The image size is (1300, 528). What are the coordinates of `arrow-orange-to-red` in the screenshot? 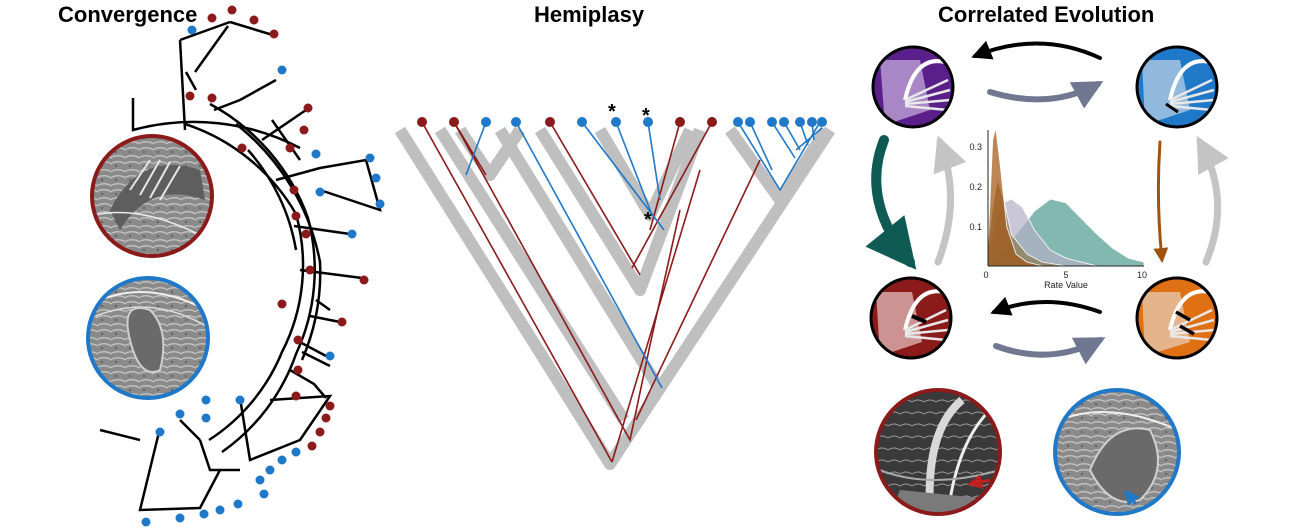 It's located at (1046, 306).